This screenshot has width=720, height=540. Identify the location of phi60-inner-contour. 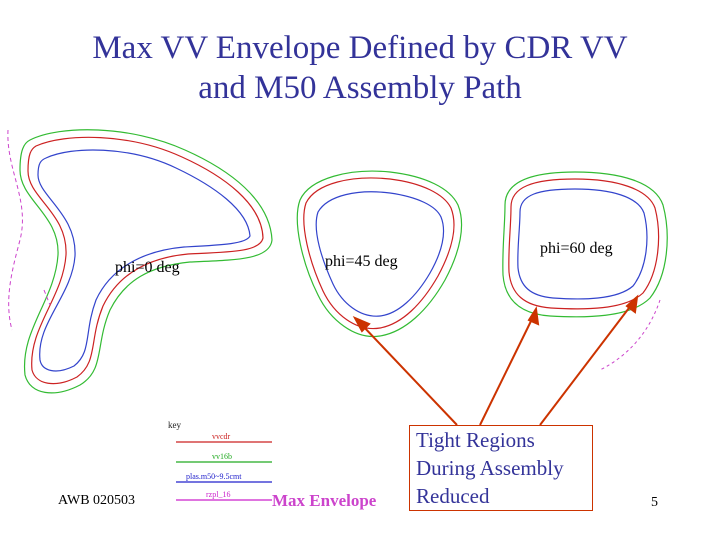
(582, 244).